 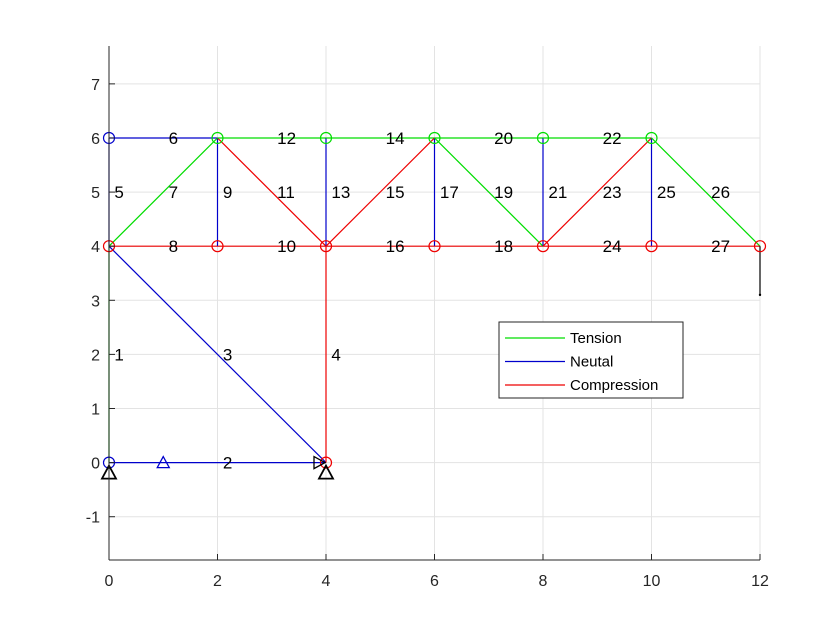 I want to click on y-tick-label-6: 6, so click(x=95, y=139).